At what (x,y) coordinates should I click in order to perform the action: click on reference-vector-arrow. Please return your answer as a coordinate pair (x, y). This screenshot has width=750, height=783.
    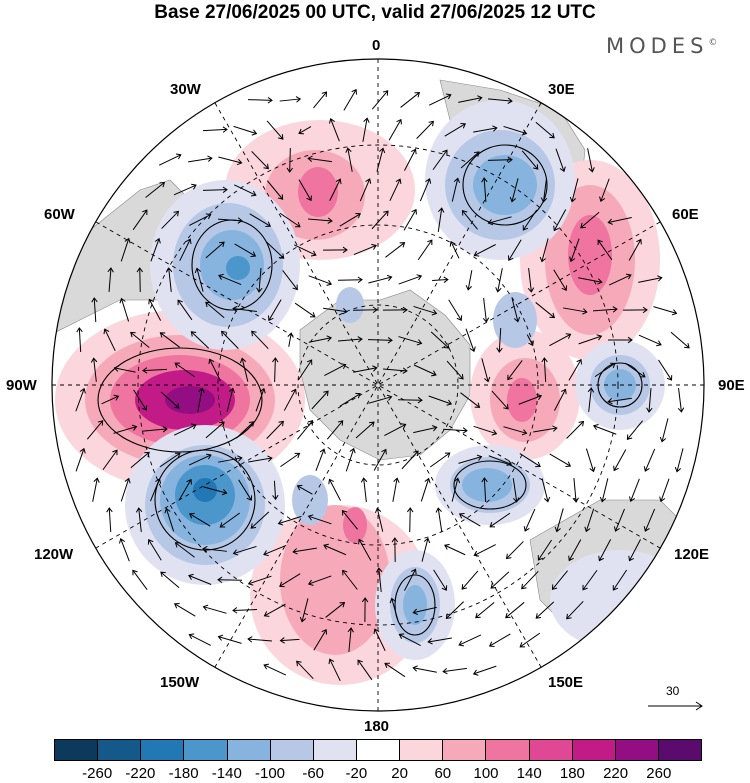
    Looking at the image, I should click on (675, 706).